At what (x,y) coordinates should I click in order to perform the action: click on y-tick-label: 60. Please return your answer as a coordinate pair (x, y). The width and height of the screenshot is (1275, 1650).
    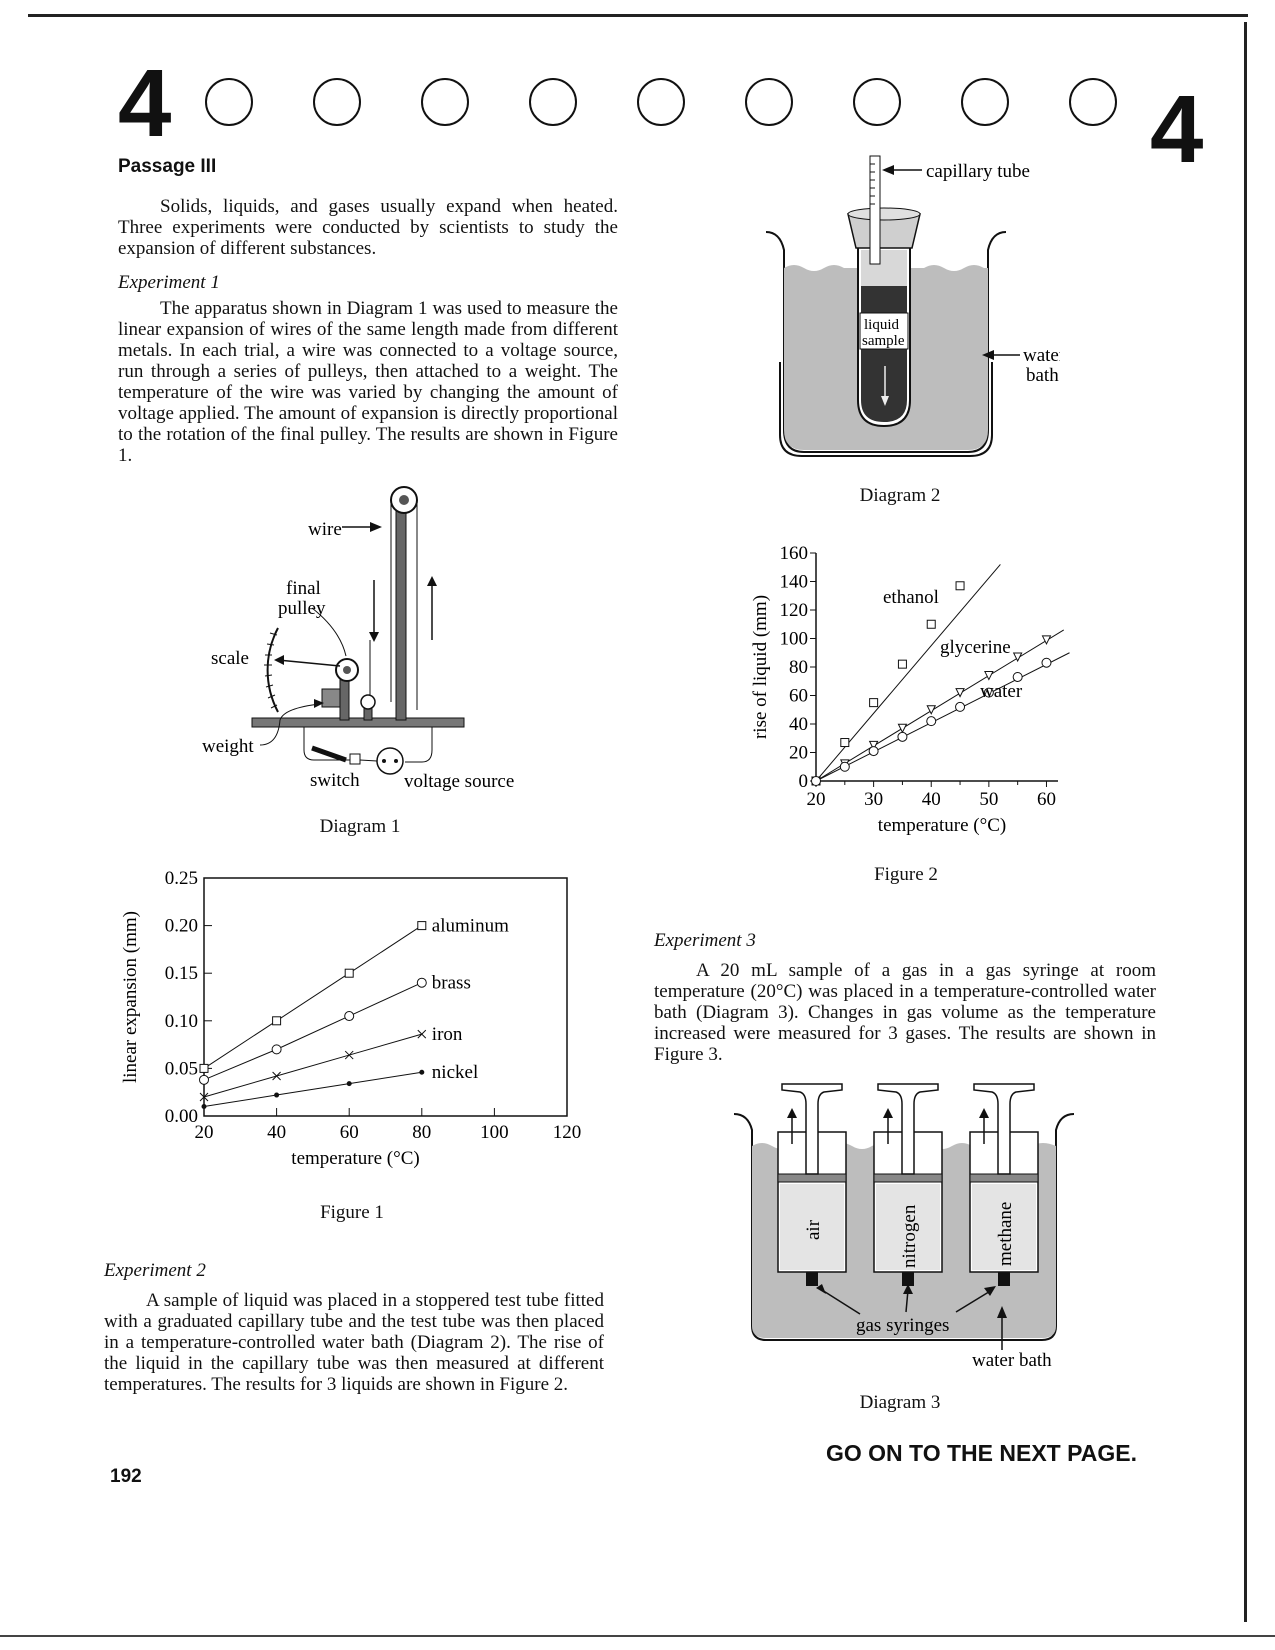
    Looking at the image, I should click on (798, 696).